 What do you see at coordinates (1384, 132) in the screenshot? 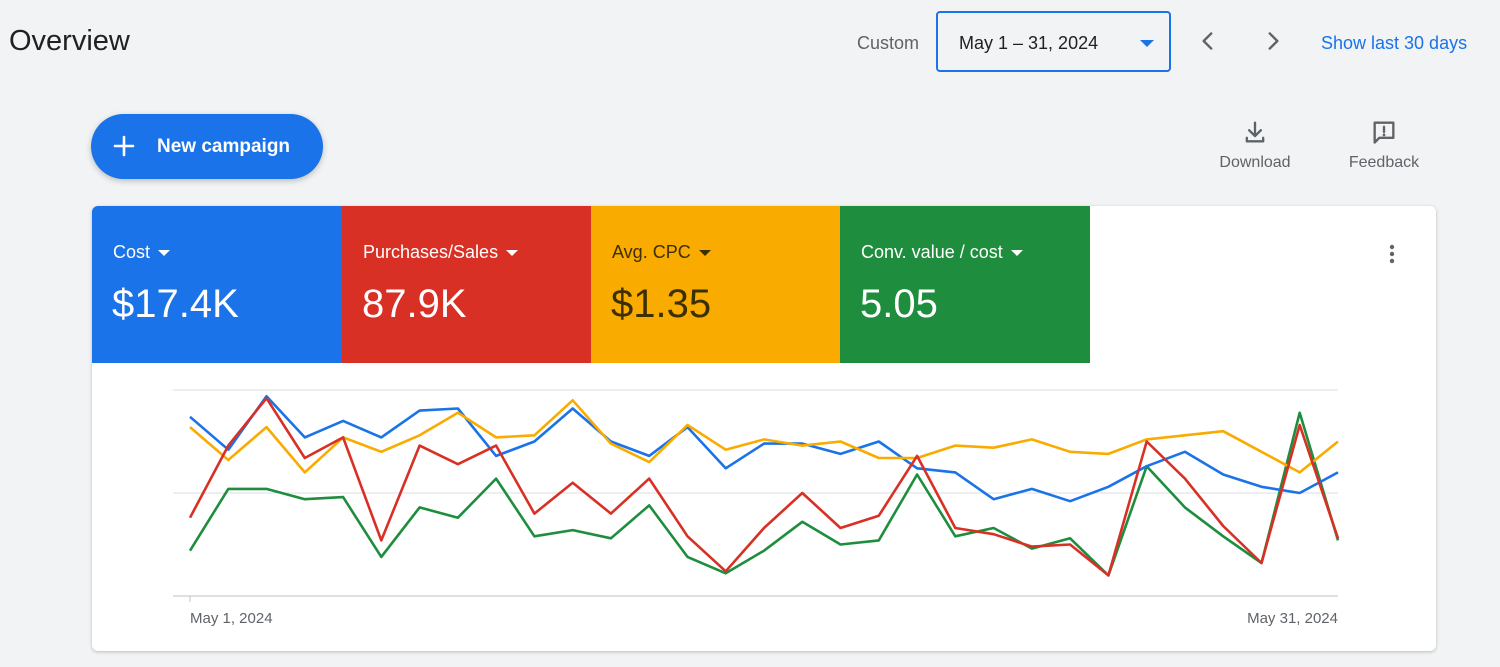
I see `feedback-icon` at bounding box center [1384, 132].